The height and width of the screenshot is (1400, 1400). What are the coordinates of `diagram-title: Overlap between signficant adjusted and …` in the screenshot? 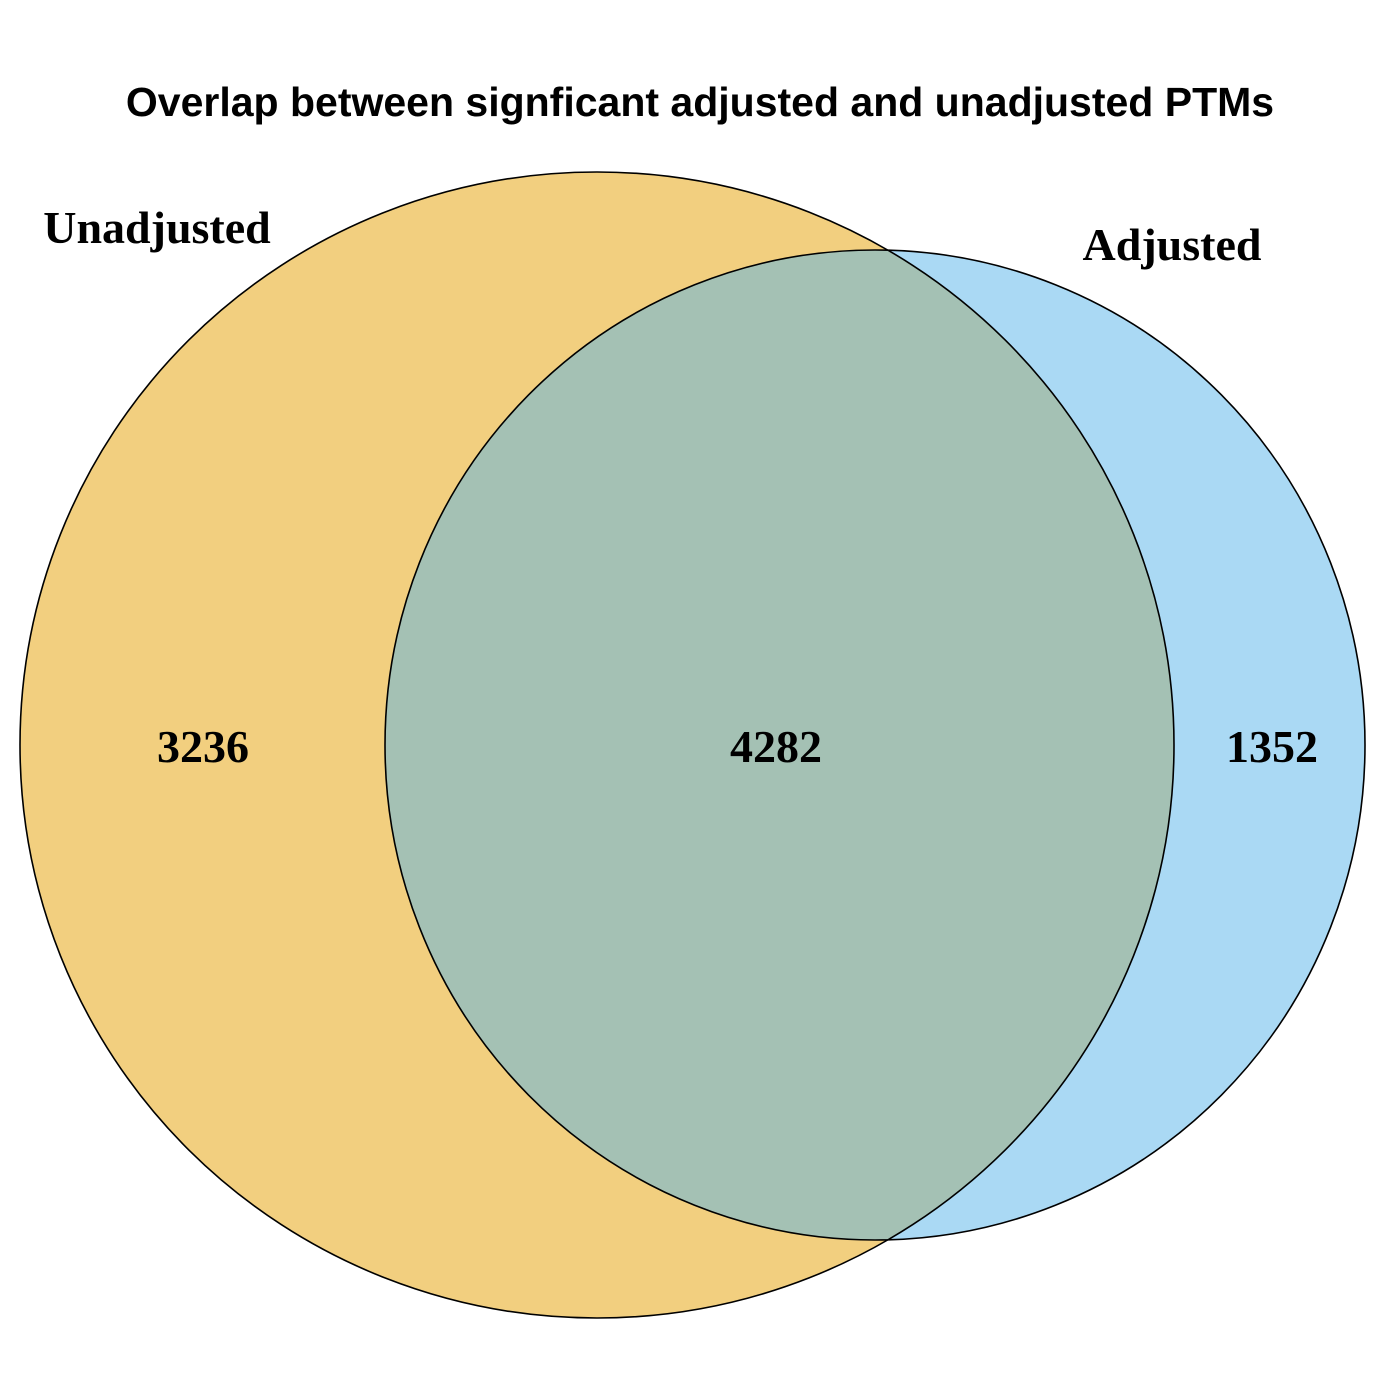 It's located at (700, 102).